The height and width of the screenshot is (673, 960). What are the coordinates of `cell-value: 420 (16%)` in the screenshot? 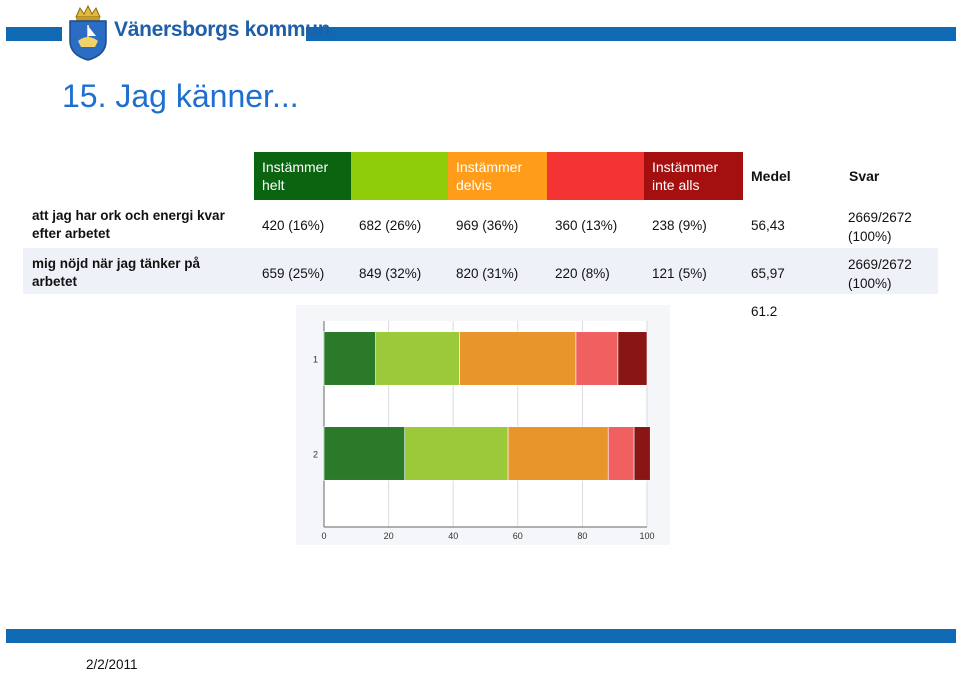 It's located at (293, 225).